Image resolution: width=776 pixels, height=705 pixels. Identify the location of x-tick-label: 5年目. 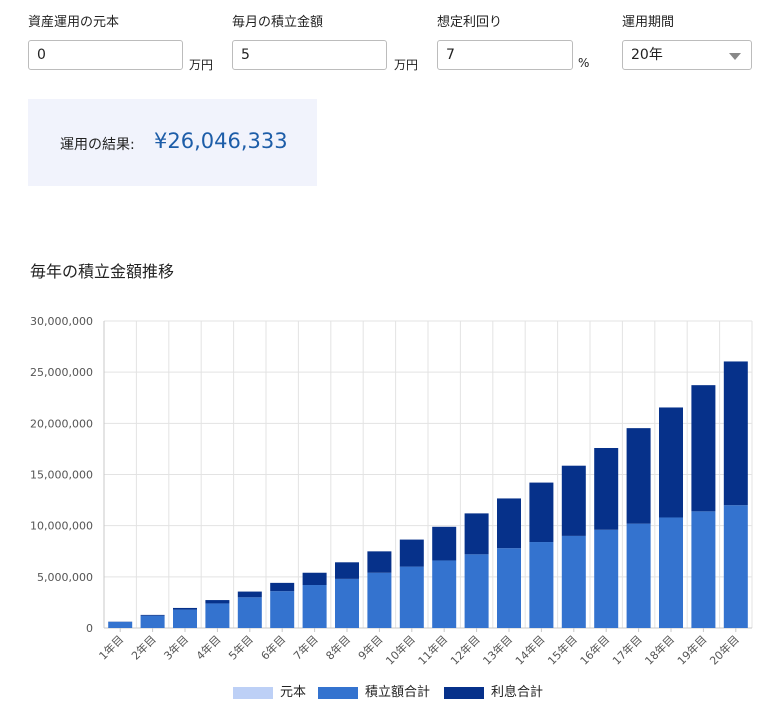
(241, 647).